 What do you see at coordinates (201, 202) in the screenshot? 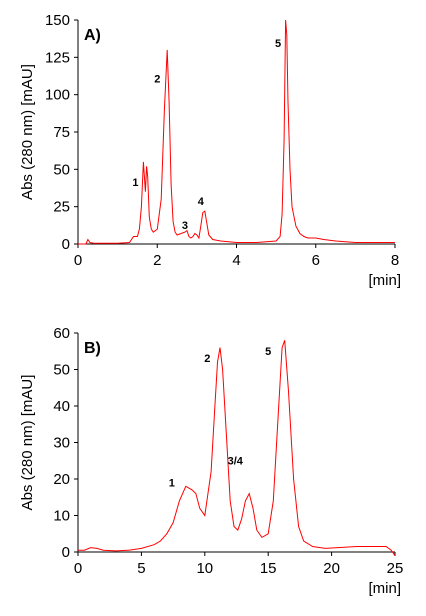
I see `peak-label: 4` at bounding box center [201, 202].